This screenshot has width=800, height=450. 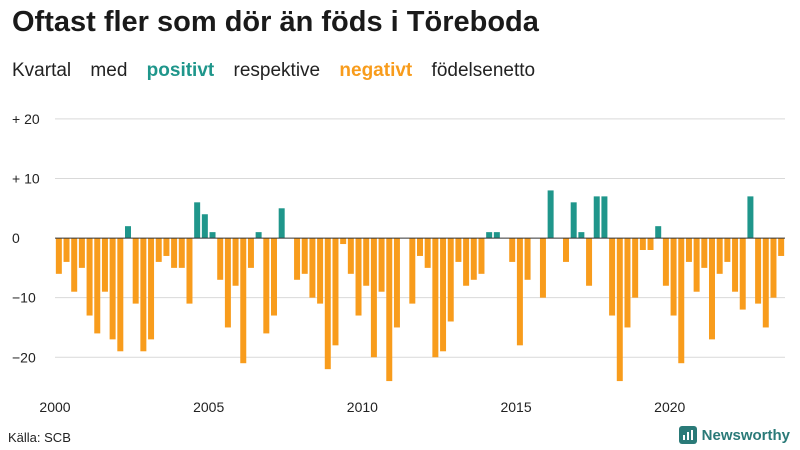 What do you see at coordinates (376, 70) in the screenshot?
I see `subtitle-negative-word: negativt` at bounding box center [376, 70].